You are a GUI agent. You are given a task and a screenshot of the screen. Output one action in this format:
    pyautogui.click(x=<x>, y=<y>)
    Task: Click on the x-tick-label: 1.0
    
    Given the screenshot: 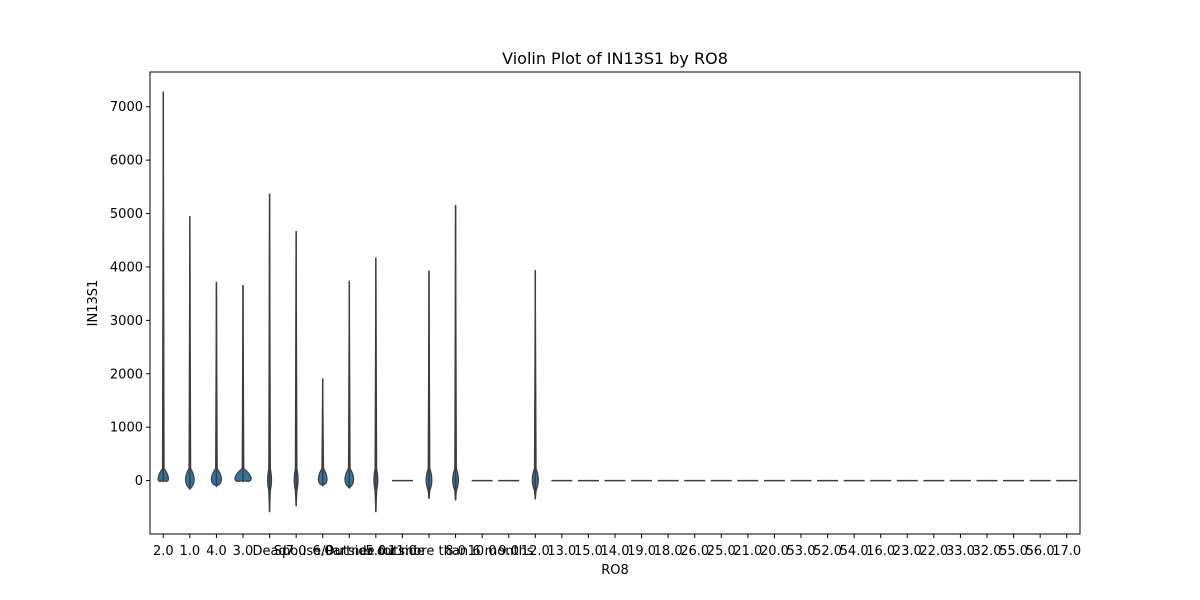 What is the action you would take?
    pyautogui.click(x=190, y=551)
    